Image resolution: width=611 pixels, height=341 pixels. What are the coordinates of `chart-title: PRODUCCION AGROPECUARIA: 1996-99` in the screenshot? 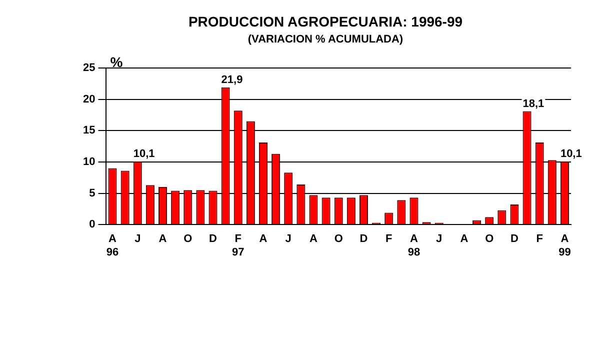 It's located at (325, 21).